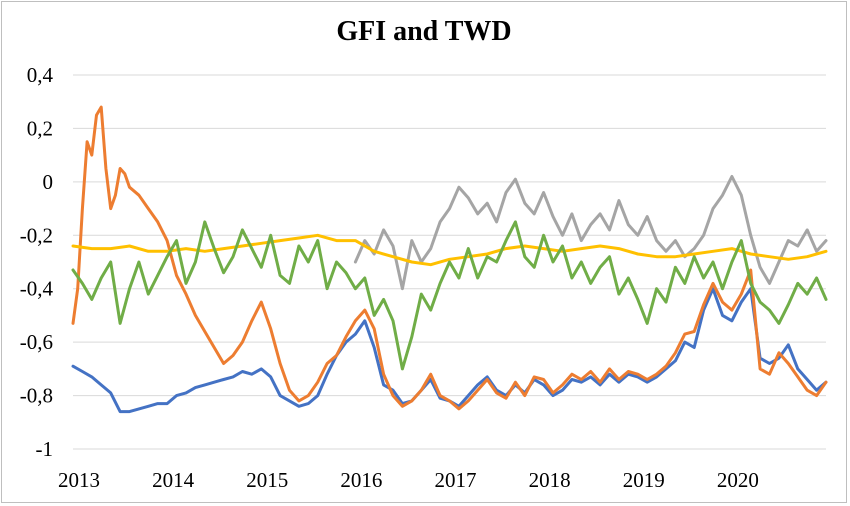  Describe the element at coordinates (36, 396) in the screenshot. I see `y-tick-label: -0,8` at that location.